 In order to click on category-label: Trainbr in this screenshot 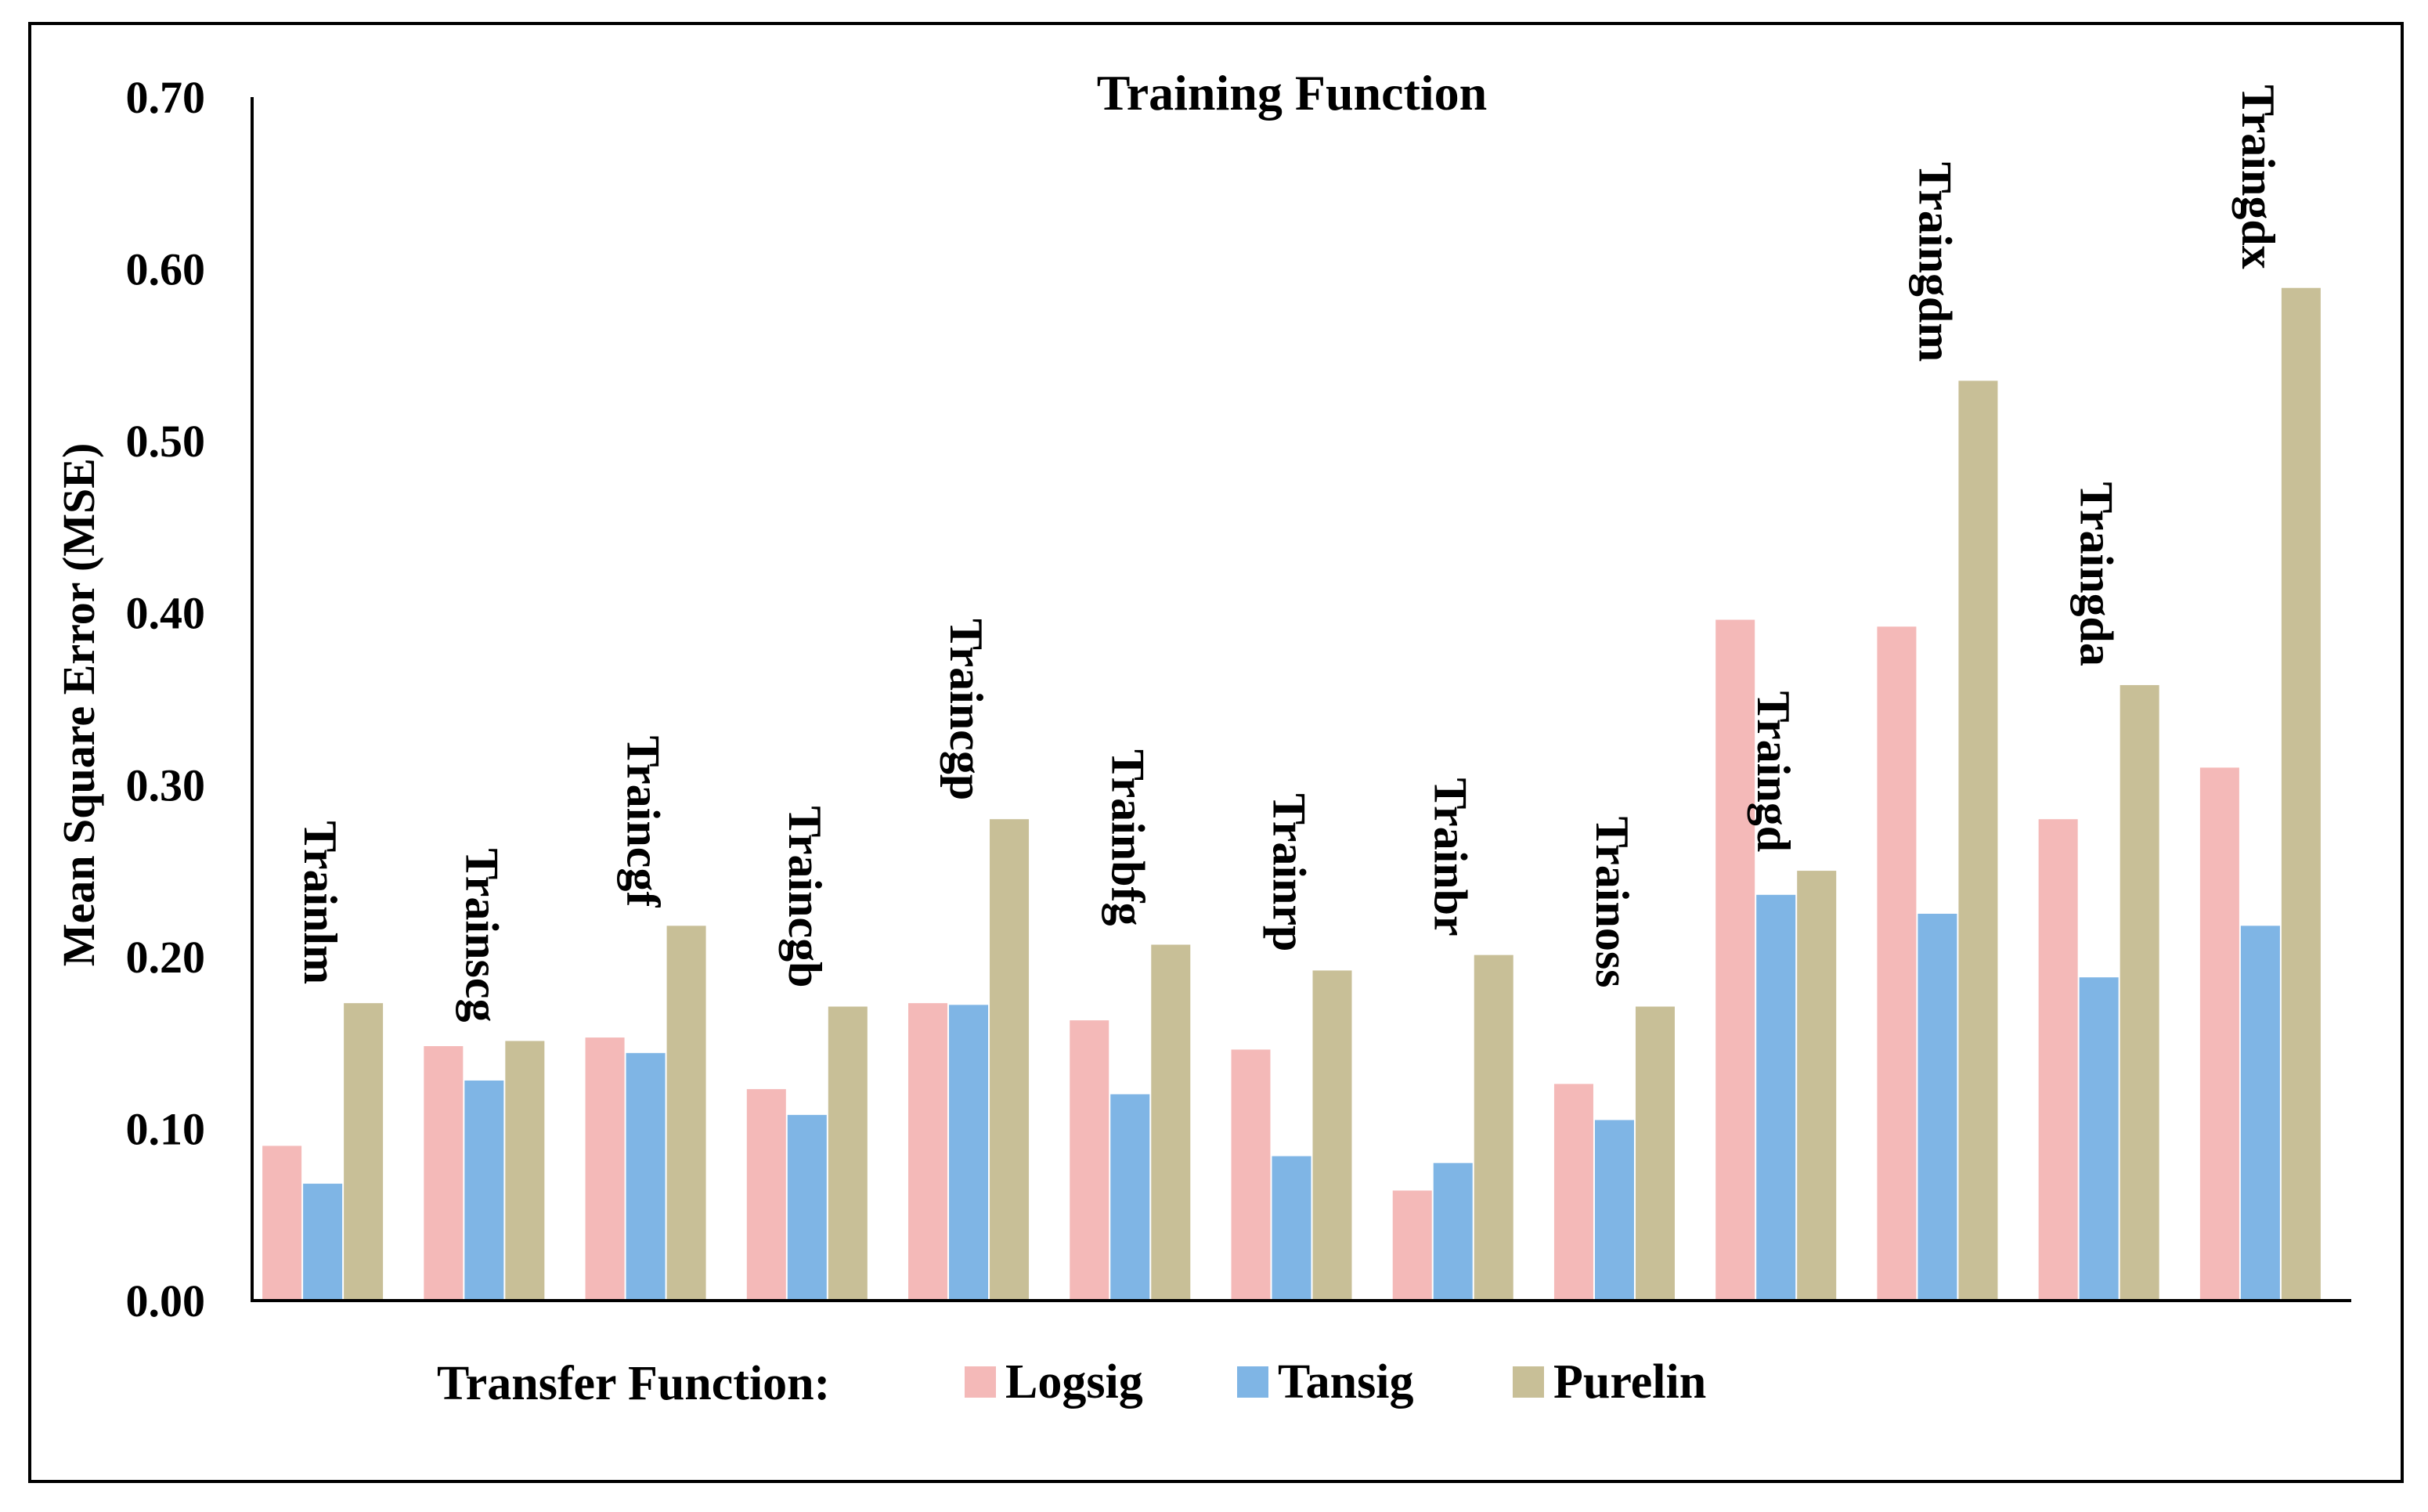, I will do `click(1451, 857)`.